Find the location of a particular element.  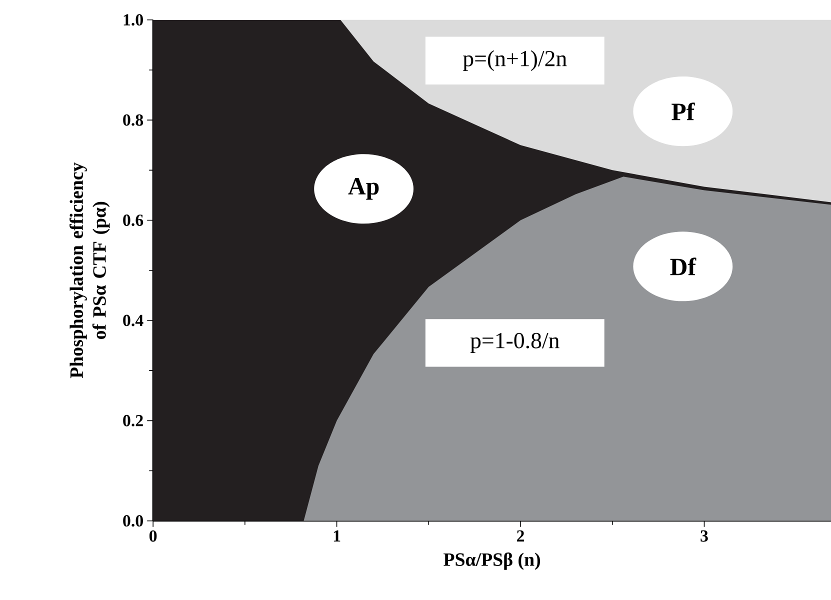

x-tick-label: 1 is located at coordinates (337, 536).